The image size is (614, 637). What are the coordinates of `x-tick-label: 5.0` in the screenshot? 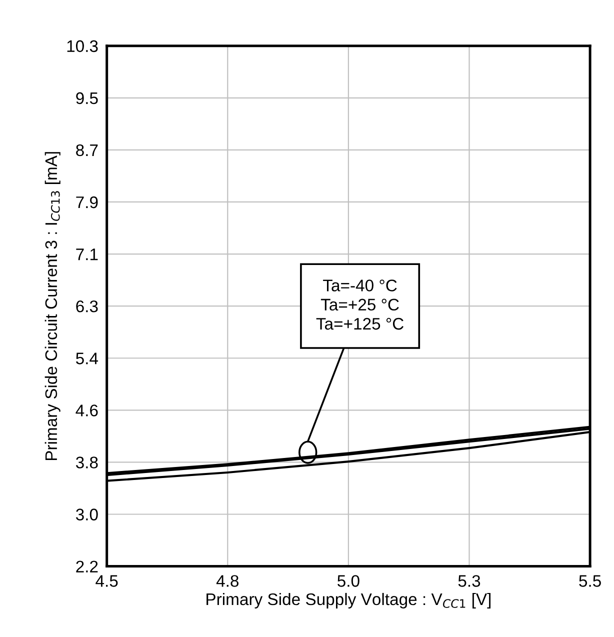 It's located at (349, 581).